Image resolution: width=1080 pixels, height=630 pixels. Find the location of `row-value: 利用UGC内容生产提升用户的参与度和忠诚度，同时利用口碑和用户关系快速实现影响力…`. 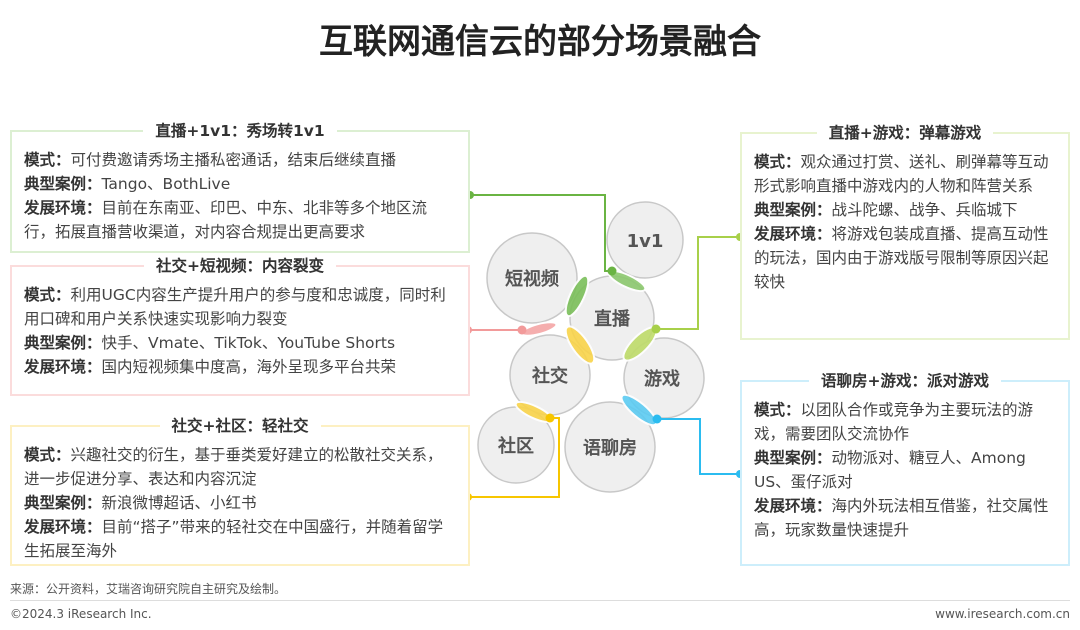

row-value: 利用UGC内容生产提升用户的参与度和忠诚度，同时利用口碑和用户关系快速实现影响力… is located at coordinates (235, 307).